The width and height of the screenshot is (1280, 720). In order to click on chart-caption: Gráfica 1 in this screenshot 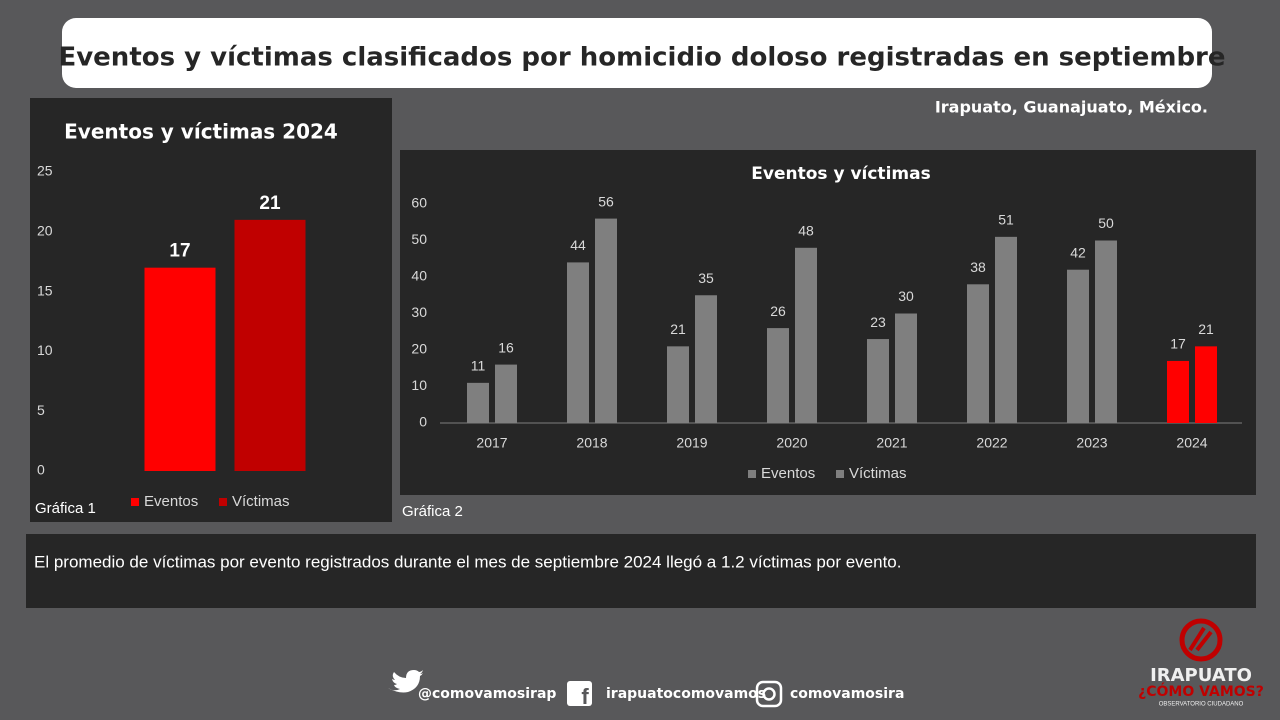, I will do `click(65, 508)`.